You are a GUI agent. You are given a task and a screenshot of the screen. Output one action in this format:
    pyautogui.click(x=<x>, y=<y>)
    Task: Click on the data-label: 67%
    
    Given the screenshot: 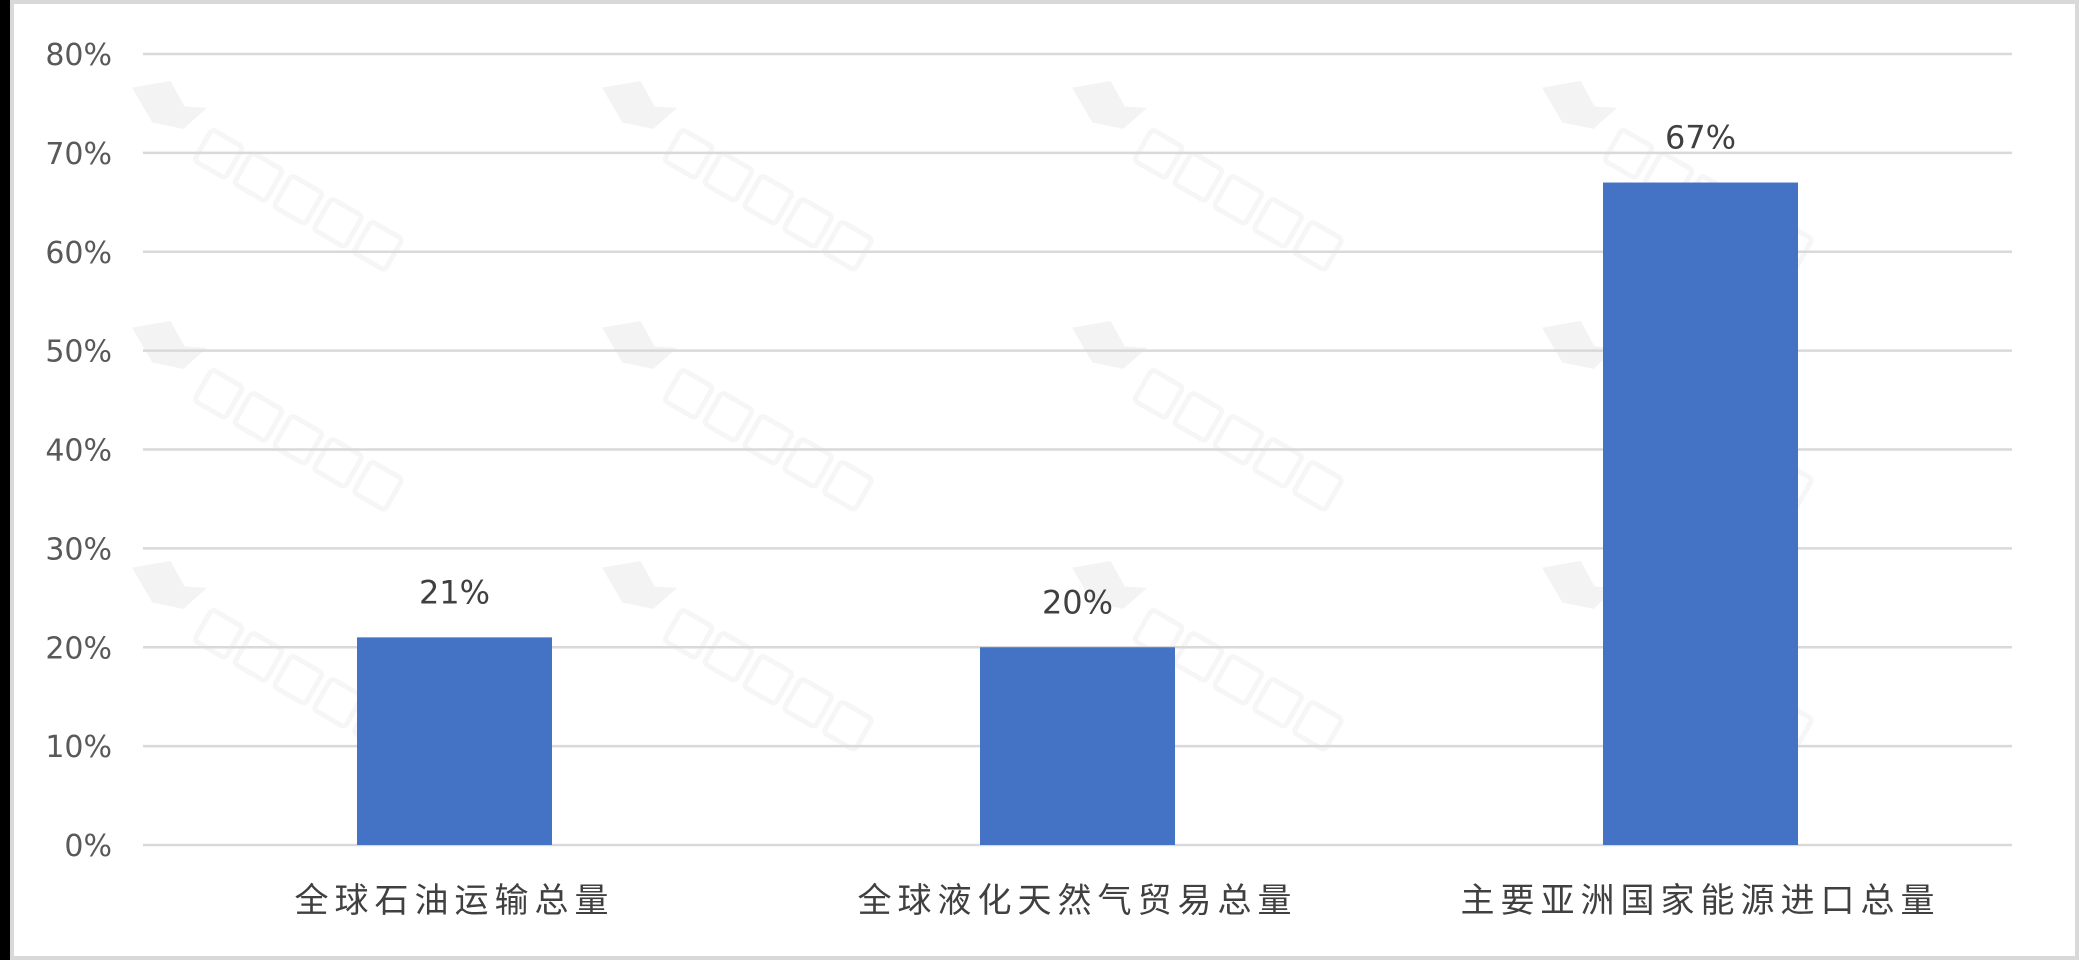 What is the action you would take?
    pyautogui.click(x=1700, y=138)
    